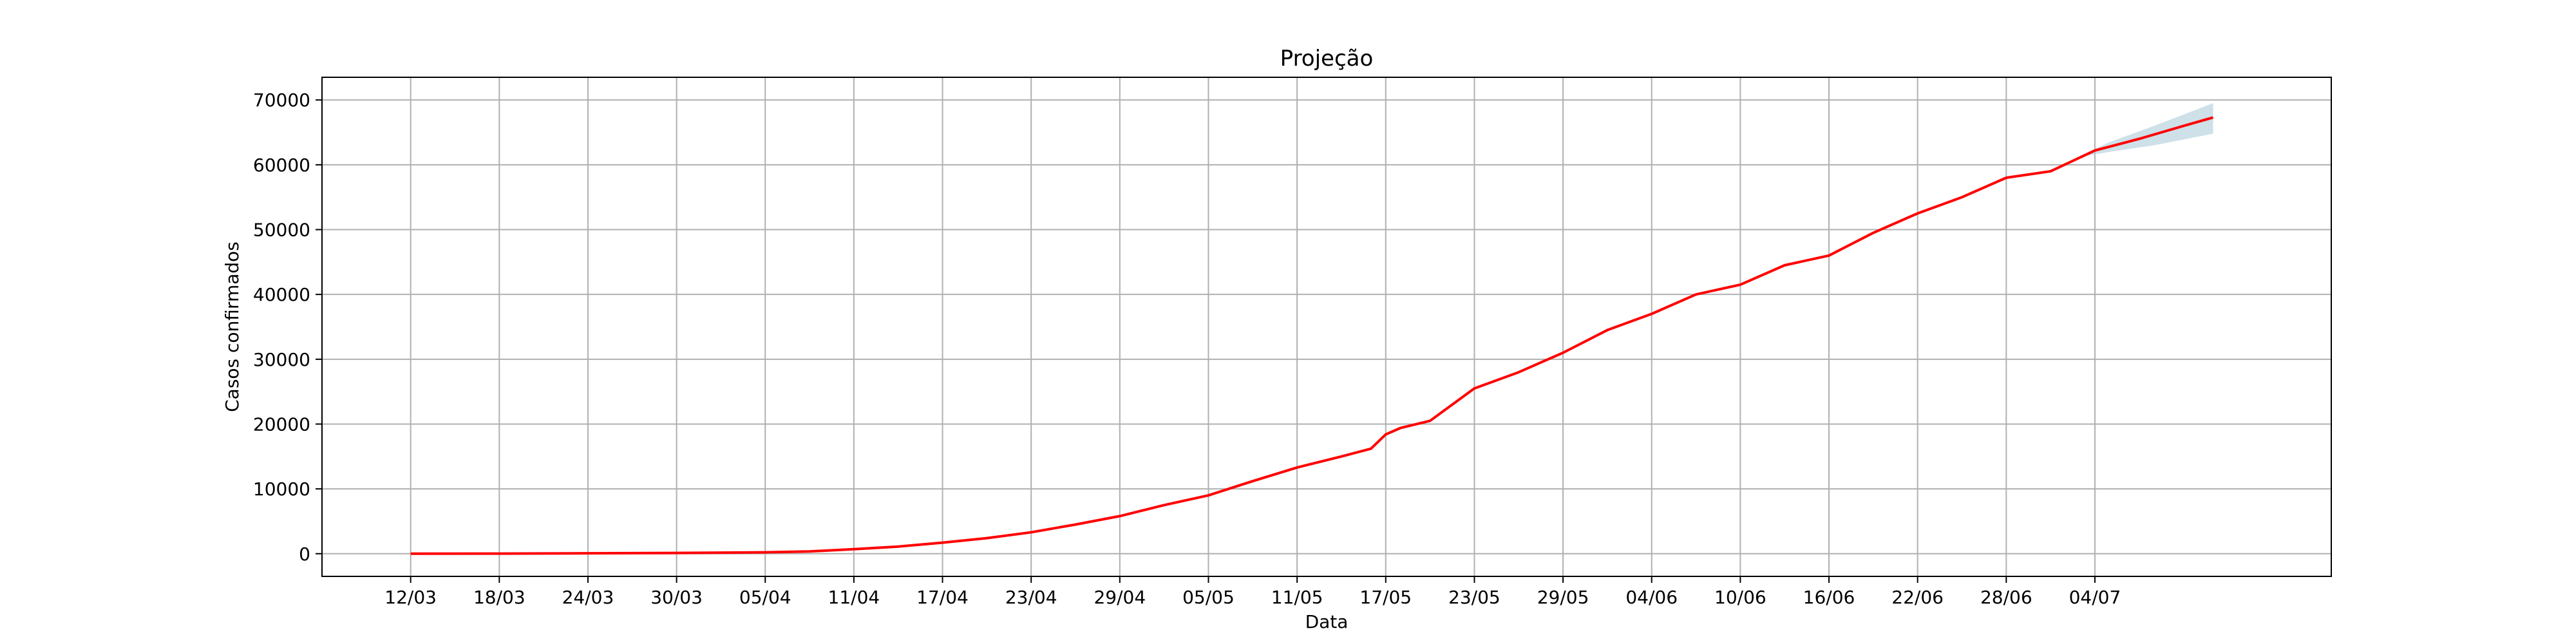  Describe the element at coordinates (2006, 597) in the screenshot. I see `x-tick-label: 28/06` at that location.